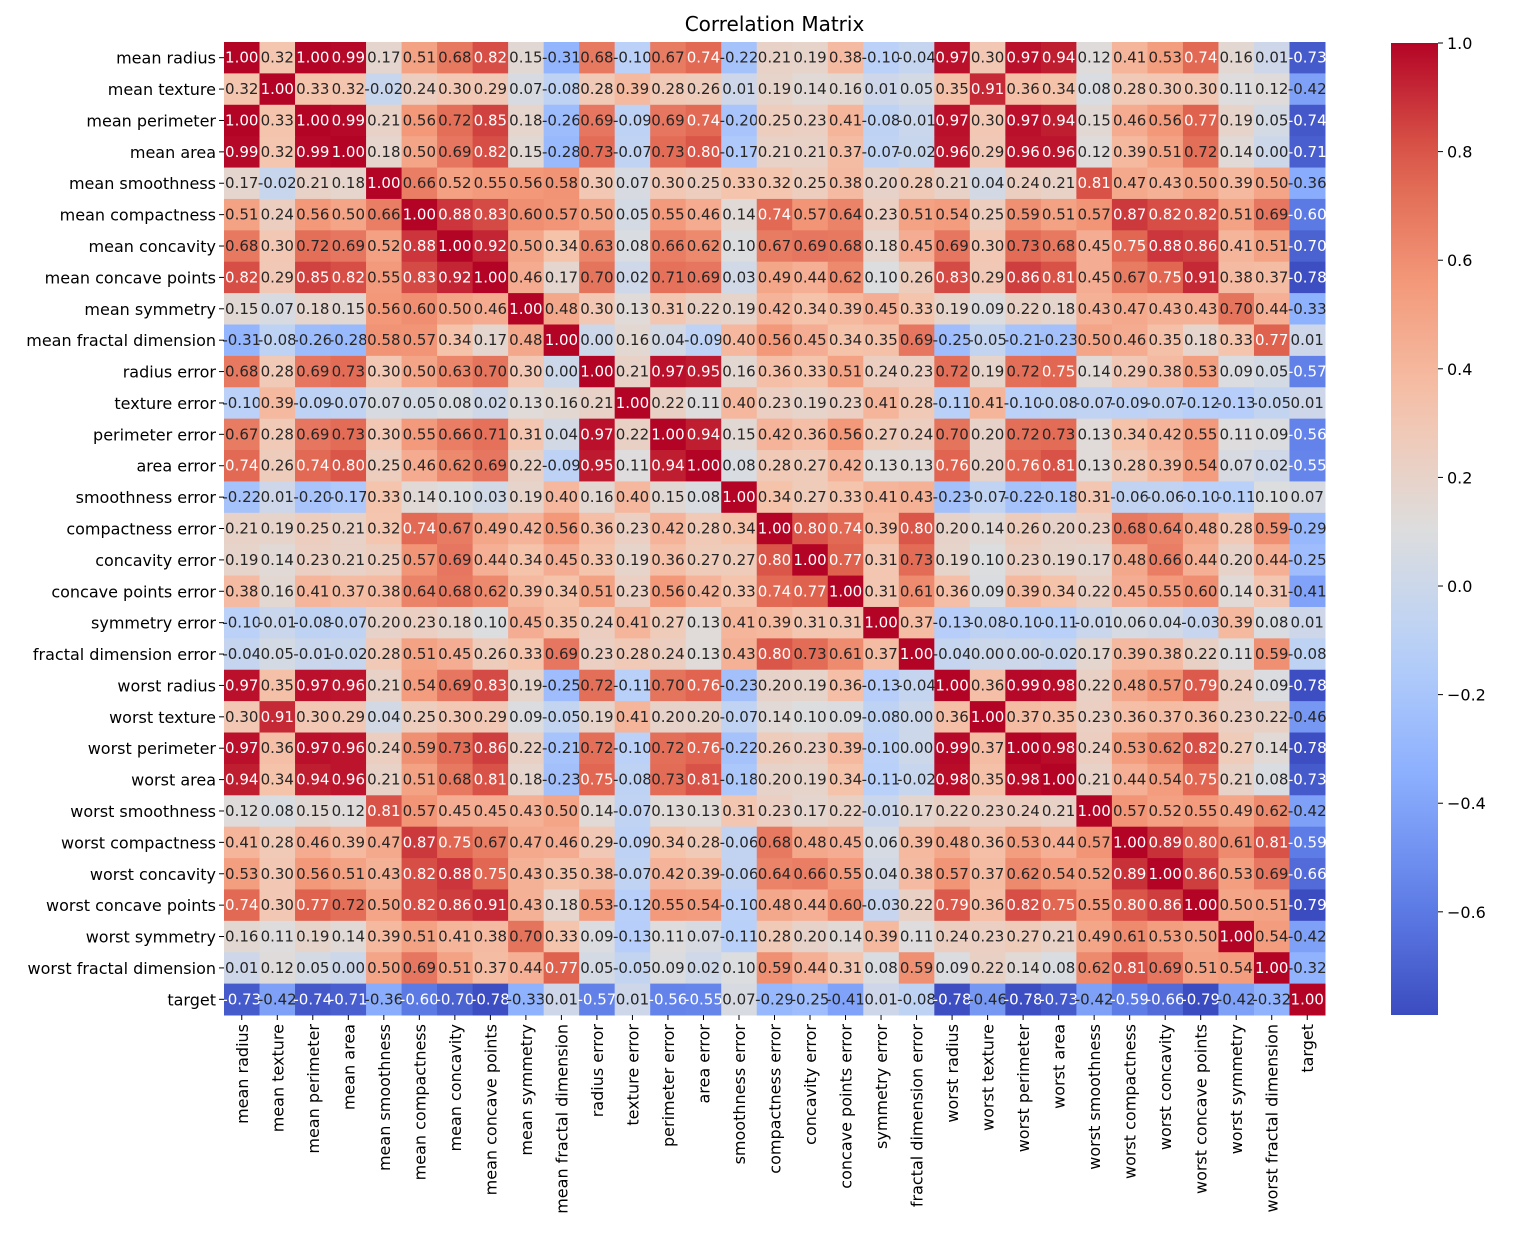 Image resolution: width=1536 pixels, height=1257 pixels. What do you see at coordinates (525, 811) in the screenshot?
I see `cell-value-label: 0.43` at bounding box center [525, 811].